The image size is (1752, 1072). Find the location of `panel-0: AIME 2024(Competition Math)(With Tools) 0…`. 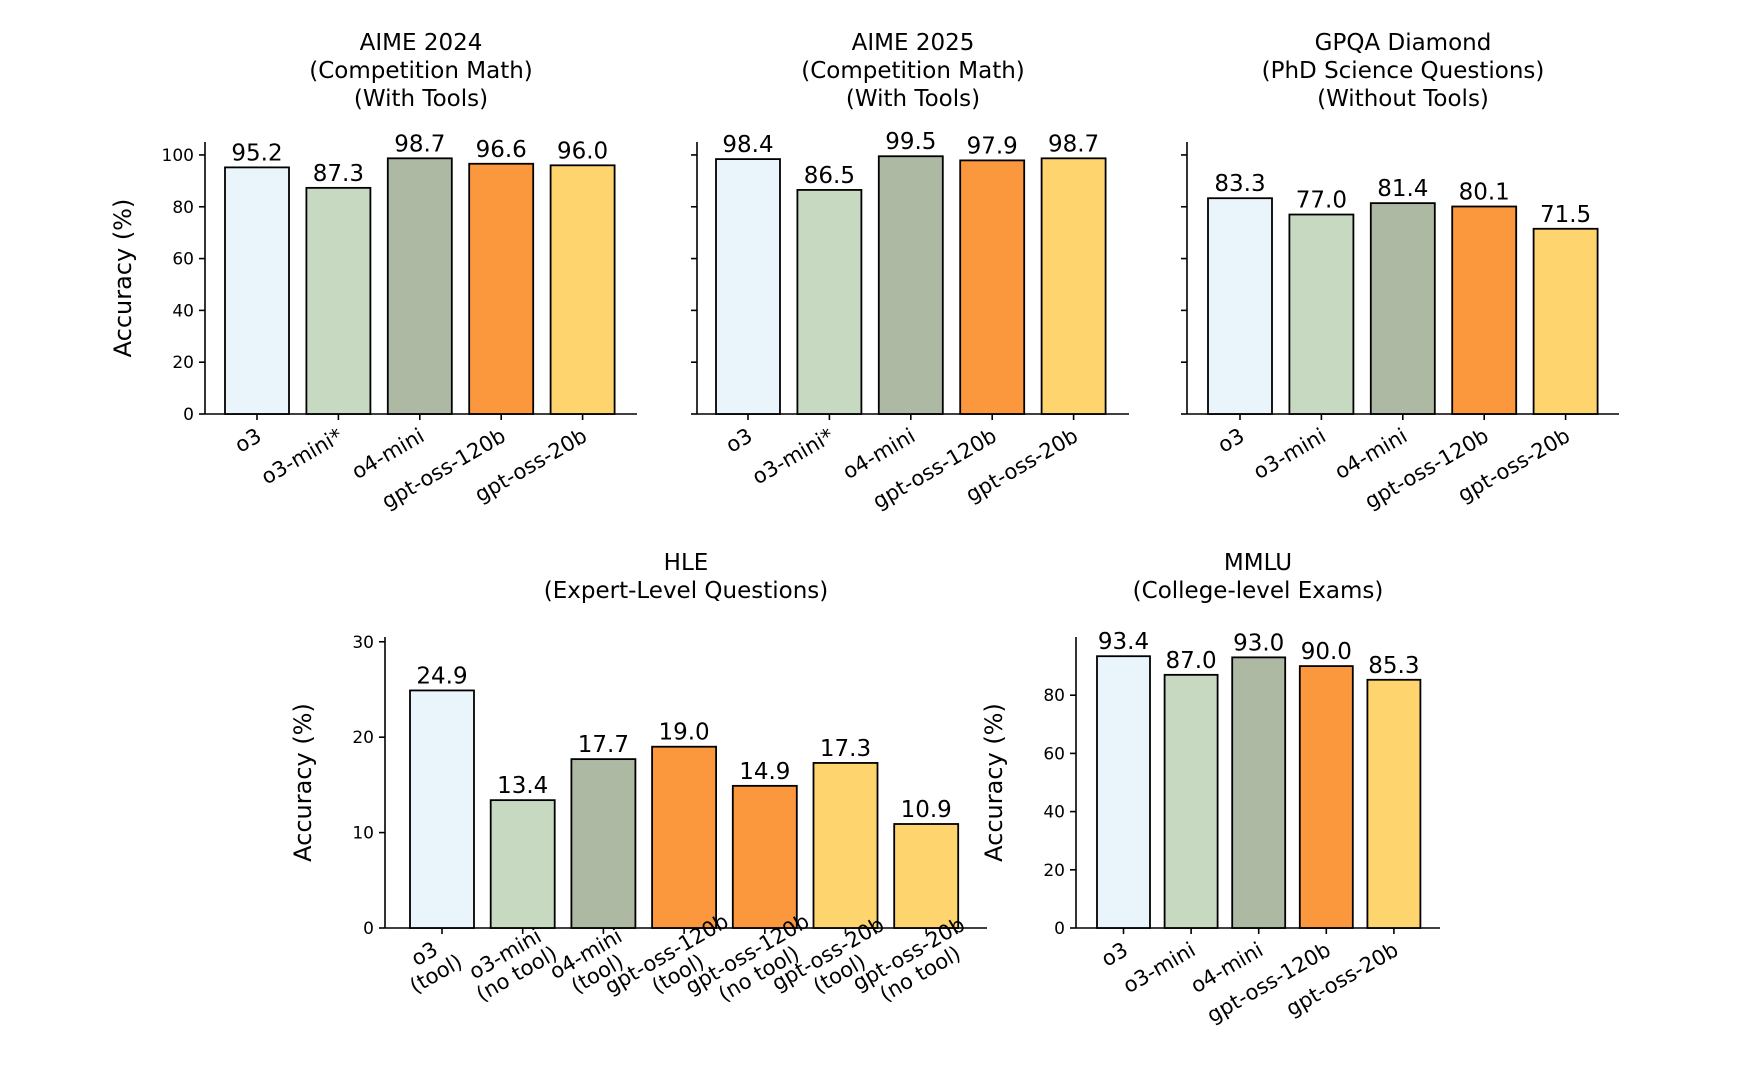

panel-0: AIME 2024(Competition Math)(With Tools) 0… is located at coordinates (373, 272).